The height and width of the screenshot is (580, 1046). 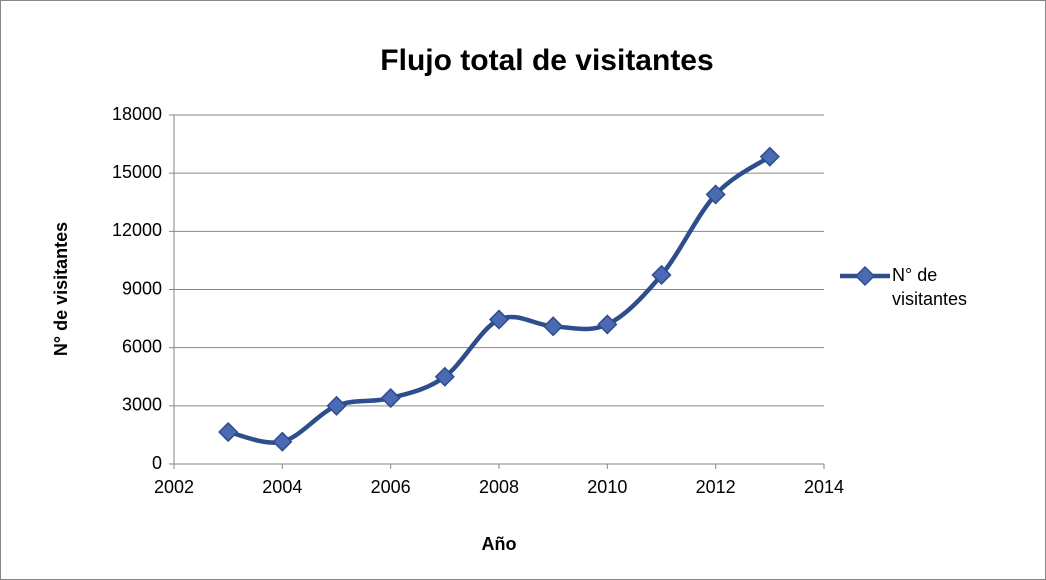 What do you see at coordinates (174, 487) in the screenshot?
I see `x-tick-label: 2002` at bounding box center [174, 487].